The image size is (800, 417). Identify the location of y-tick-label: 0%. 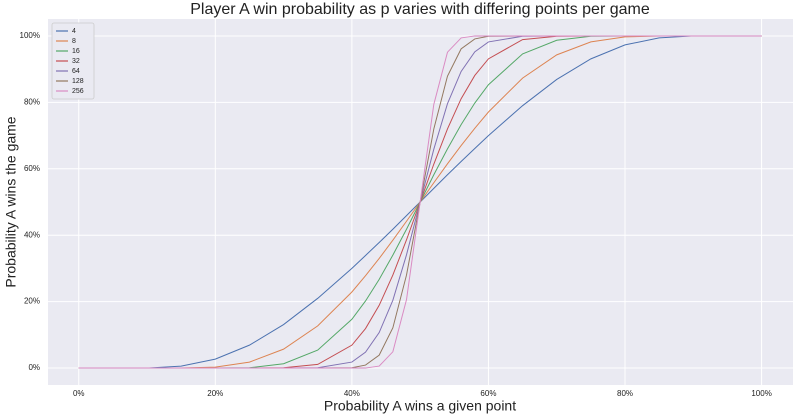
(34, 367).